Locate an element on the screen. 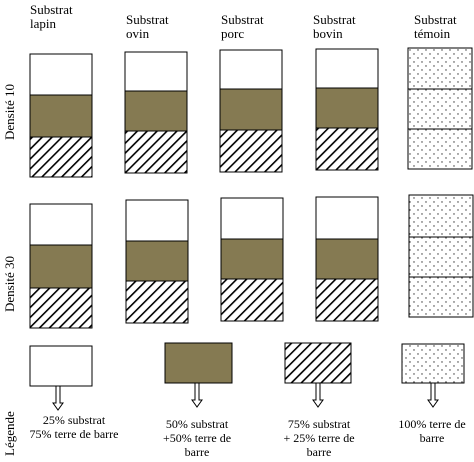  column-header-lapin: Substrat lapin is located at coordinates (51, 17).